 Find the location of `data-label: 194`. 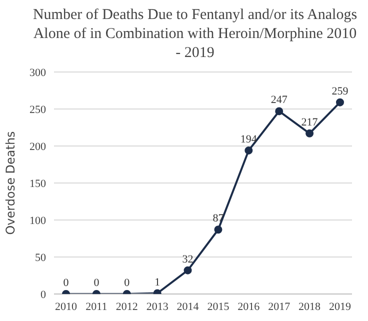

data-label: 194 is located at coordinates (249, 139).